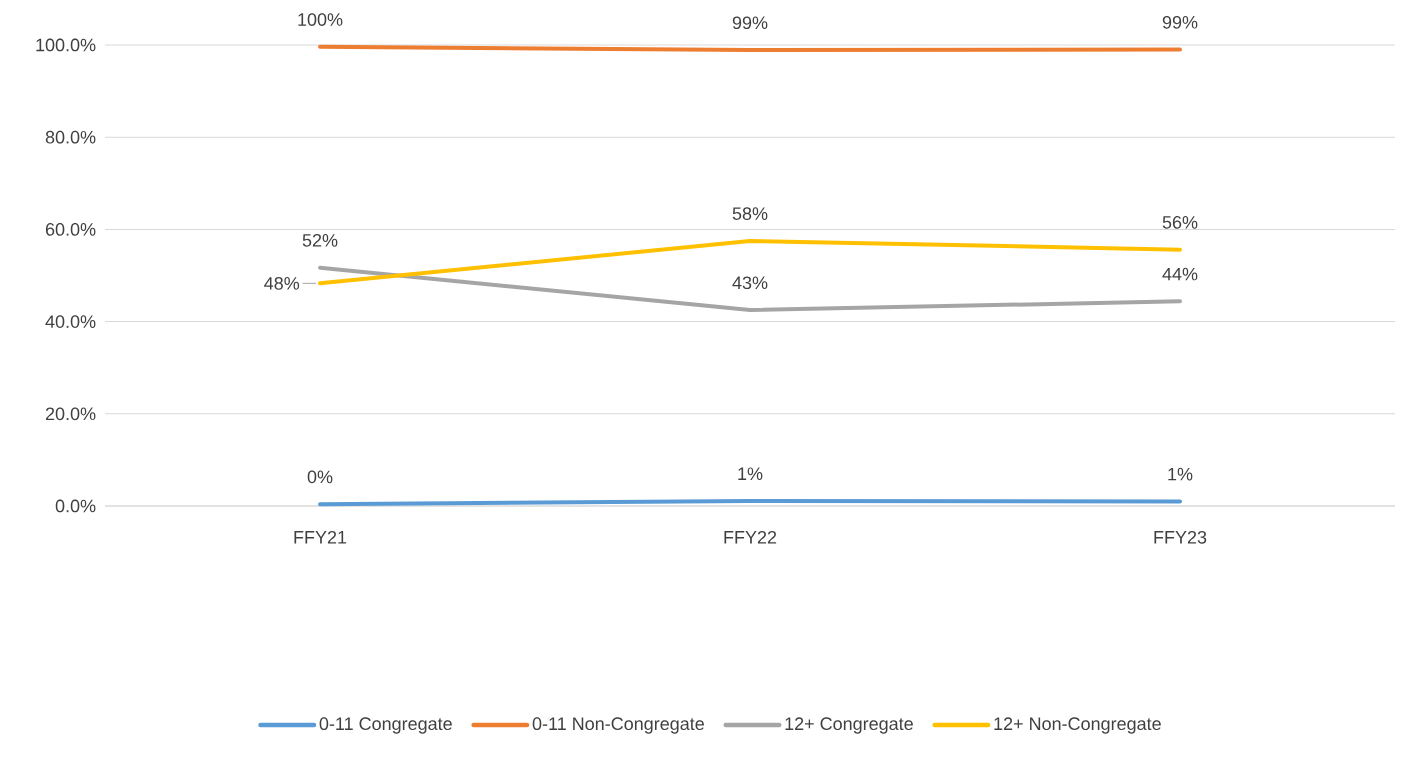  I want to click on data-label: 58%, so click(750, 213).